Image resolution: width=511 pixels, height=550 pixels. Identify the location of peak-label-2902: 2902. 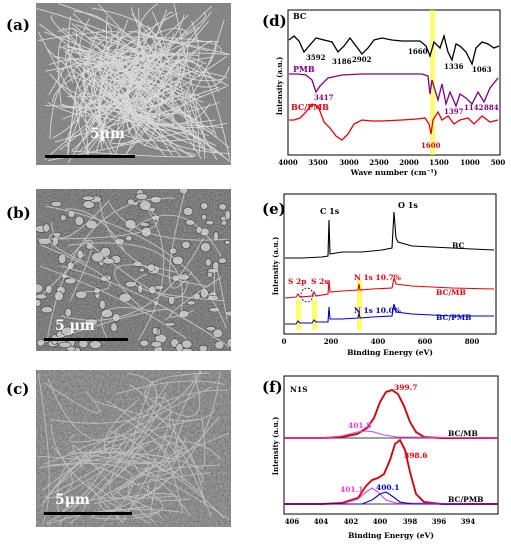
(362, 59).